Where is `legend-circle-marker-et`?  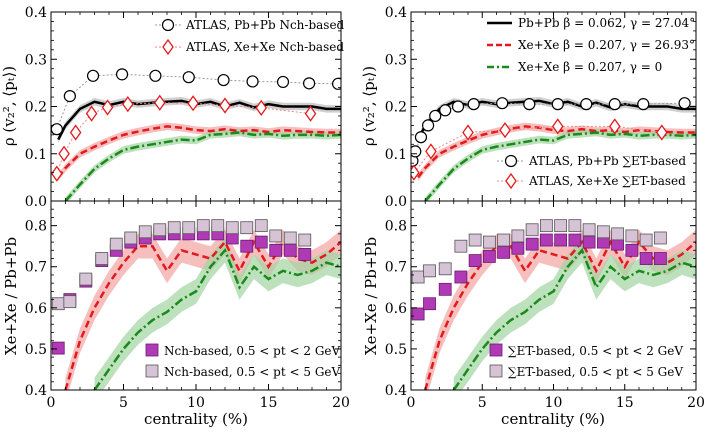 legend-circle-marker-et is located at coordinates (511, 161).